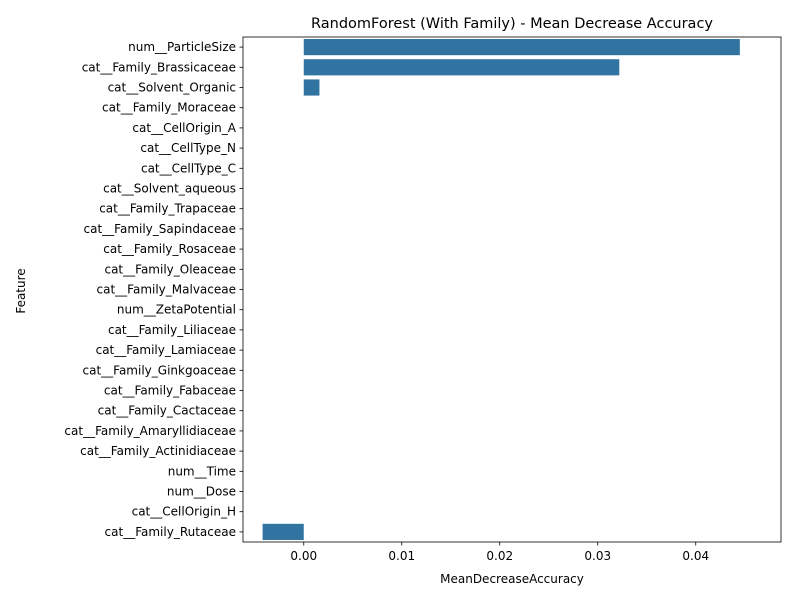  What do you see at coordinates (176, 310) in the screenshot?
I see `y-tick-label-13: num__ZetaPotential` at bounding box center [176, 310].